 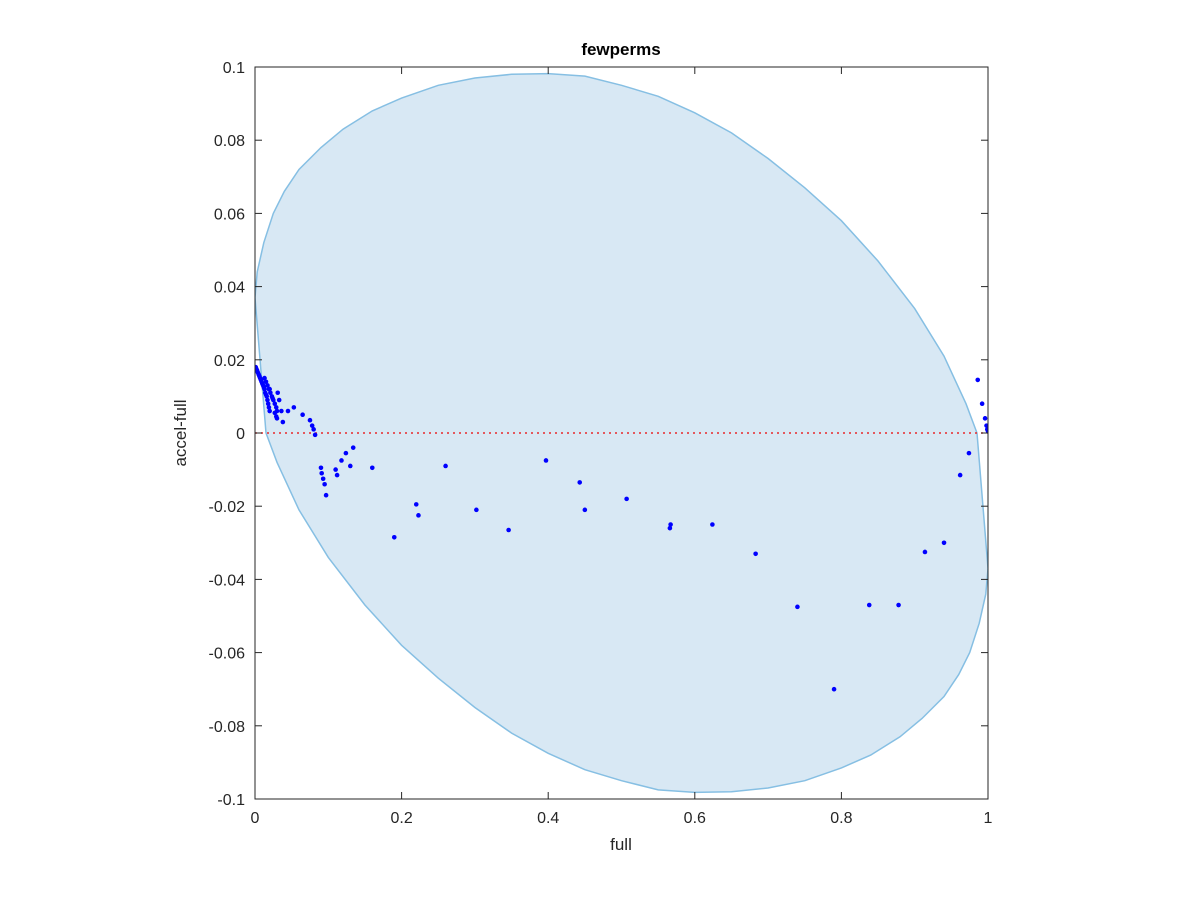 What do you see at coordinates (548, 818) in the screenshot?
I see `x-tick-label: 0.4` at bounding box center [548, 818].